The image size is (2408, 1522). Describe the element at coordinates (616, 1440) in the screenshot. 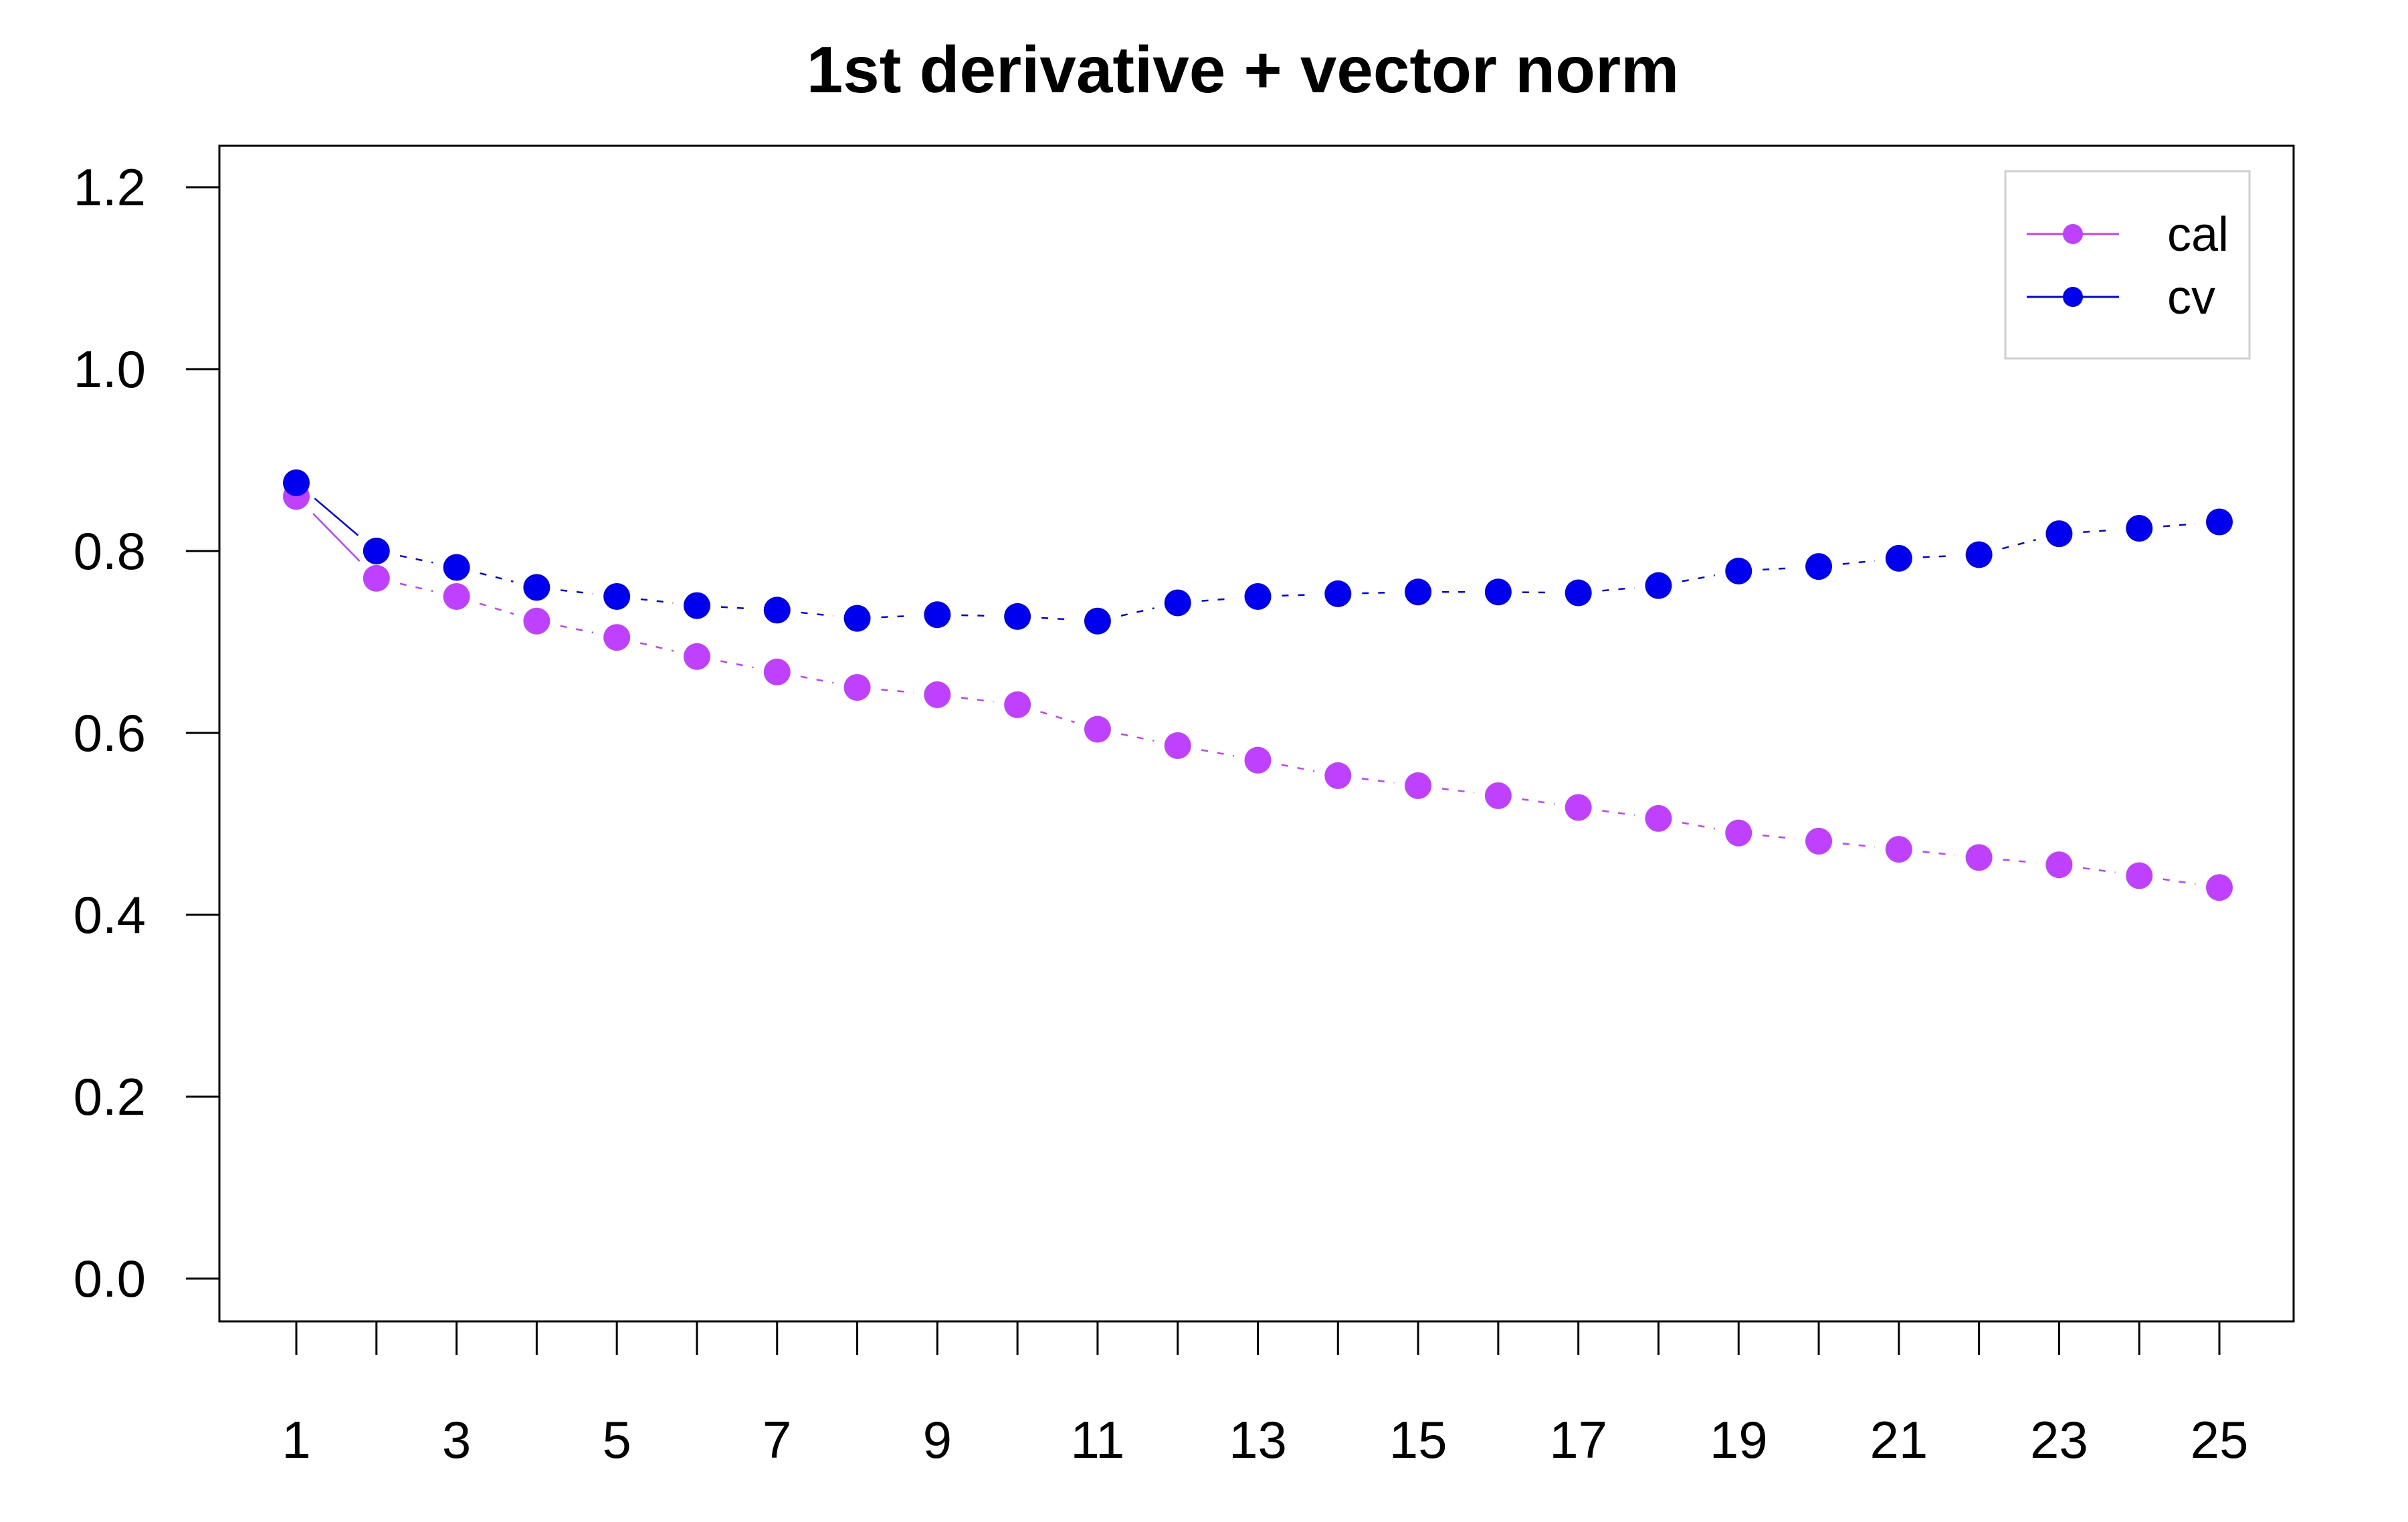

I see `x-tick-label: 5` at that location.